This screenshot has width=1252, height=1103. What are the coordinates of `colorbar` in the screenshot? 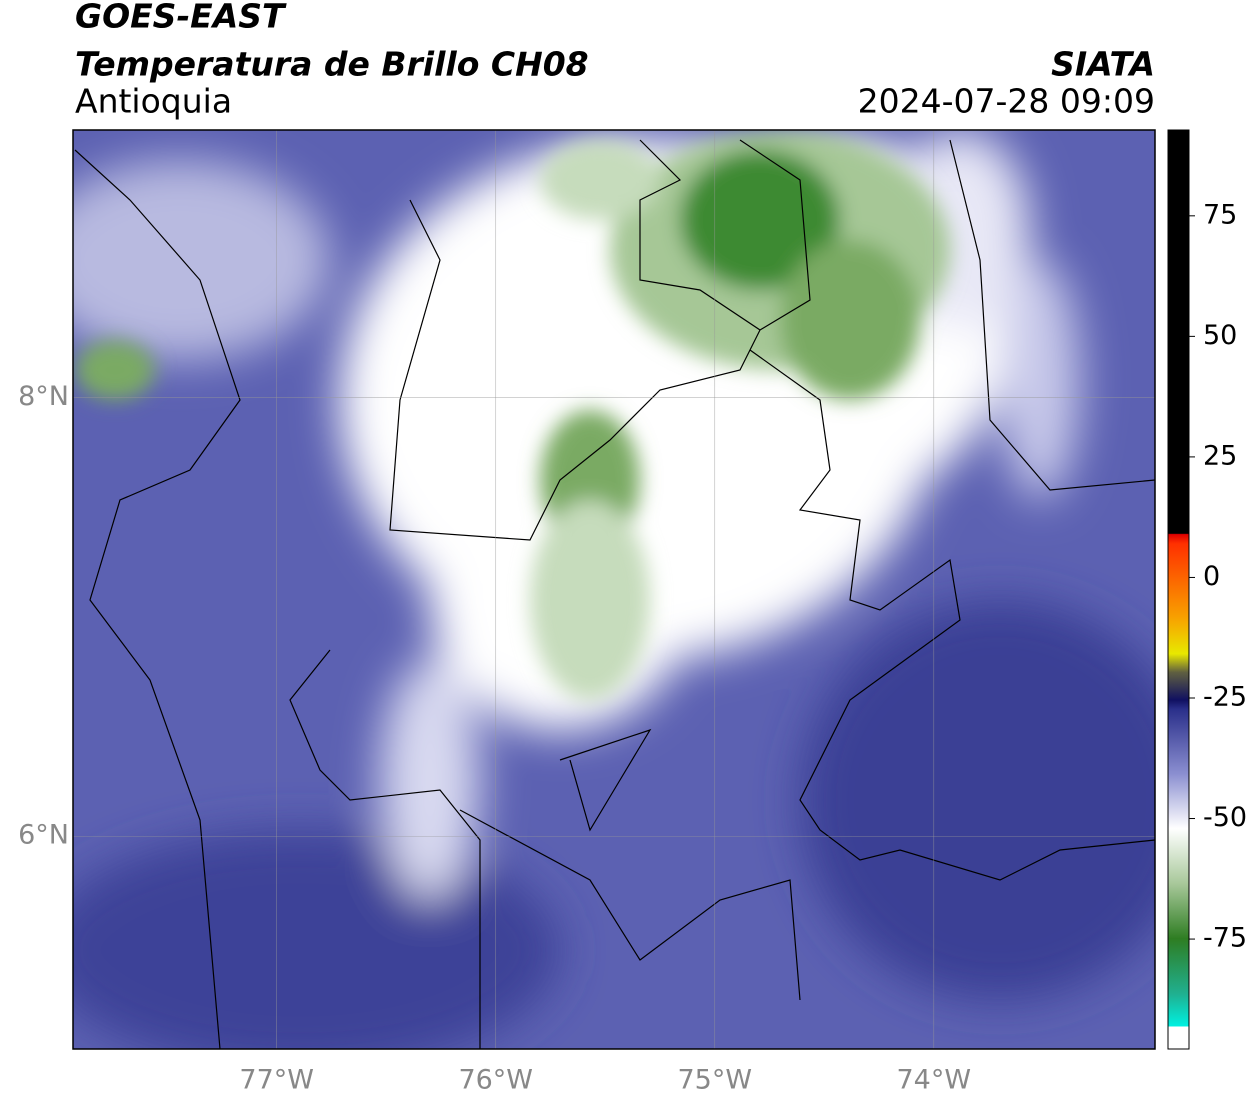 It's located at (1178, 589).